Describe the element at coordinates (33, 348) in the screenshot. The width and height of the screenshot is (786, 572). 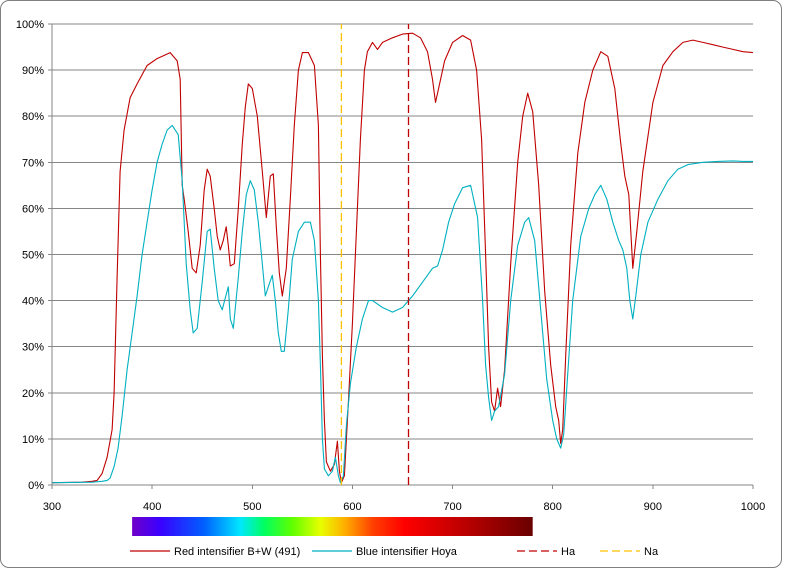
I see `y-tick-label: 30%` at that location.